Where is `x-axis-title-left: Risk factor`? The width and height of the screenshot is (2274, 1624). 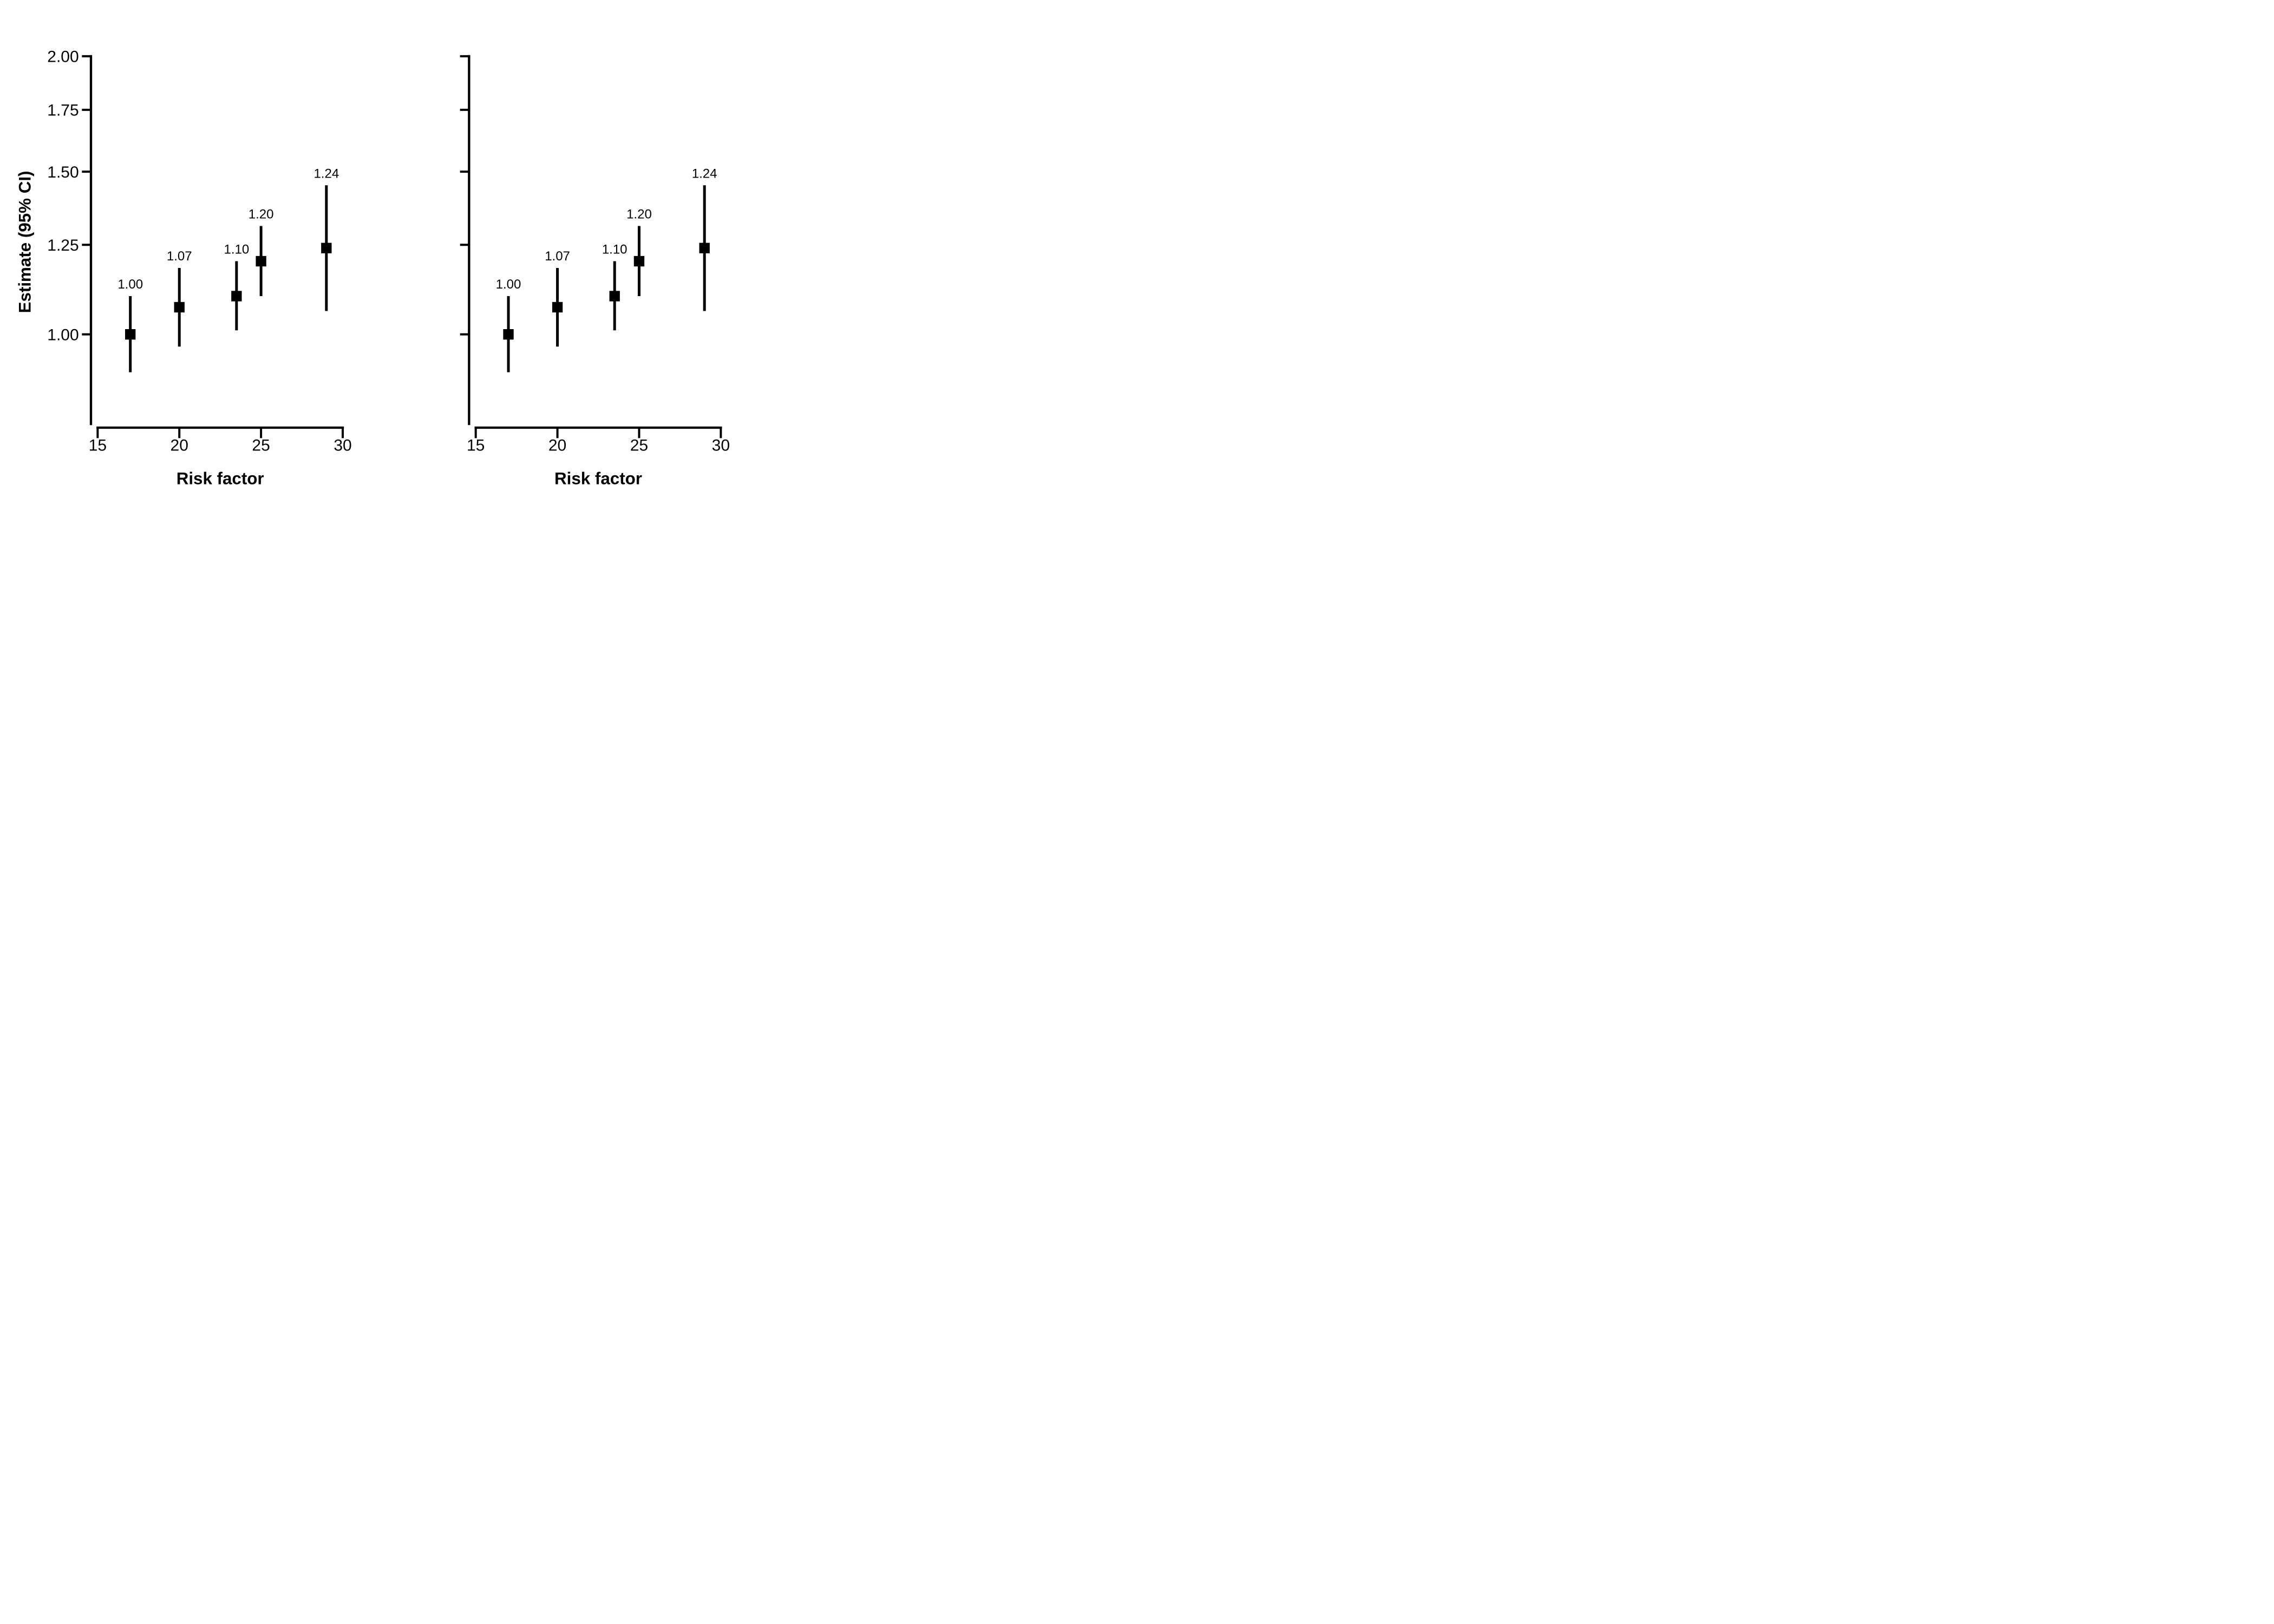 x-axis-title-left: Risk factor is located at coordinates (221, 478).